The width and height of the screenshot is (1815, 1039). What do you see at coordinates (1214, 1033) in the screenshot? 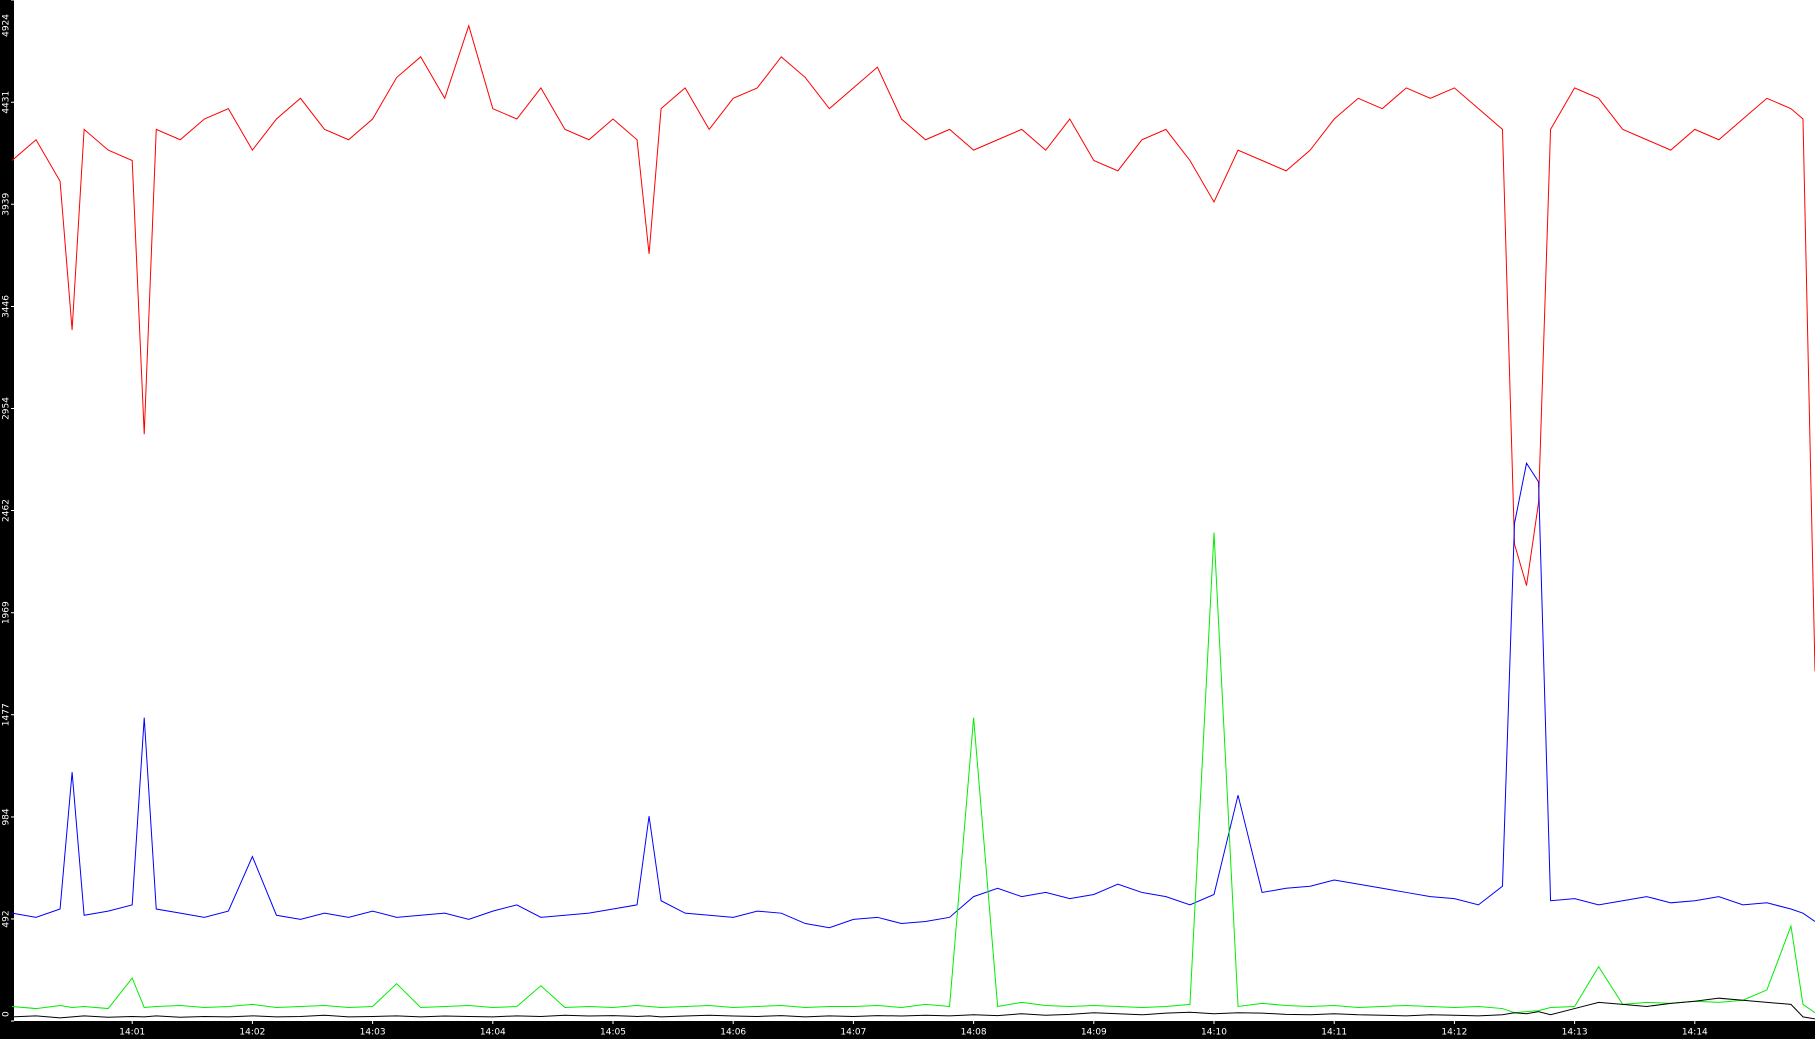
I see `x-tick-label: 14:10` at bounding box center [1214, 1033].